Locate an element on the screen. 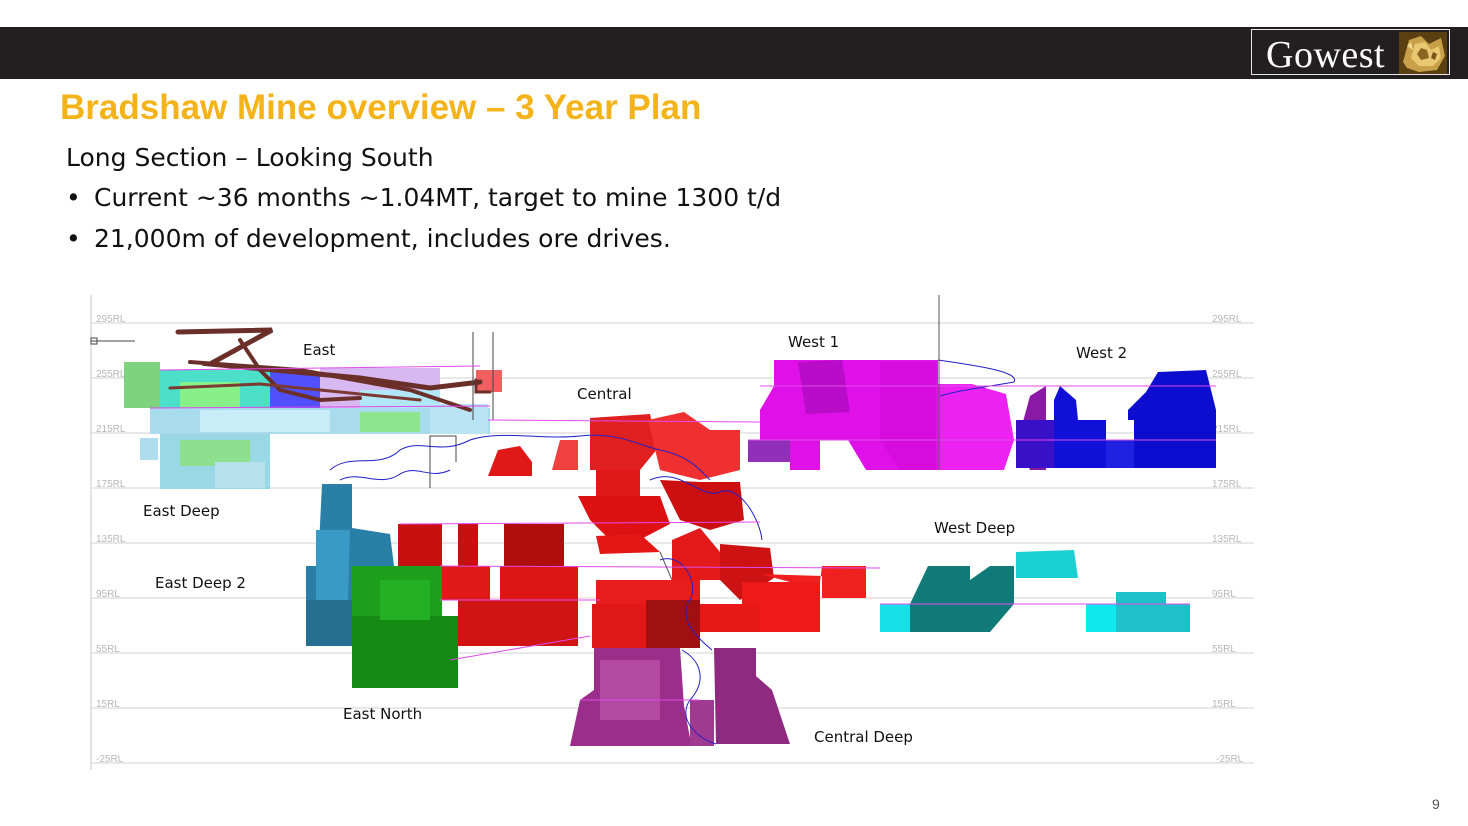 Image resolution: width=1468 pixels, height=826 pixels. page-number: 9 is located at coordinates (1436, 804).